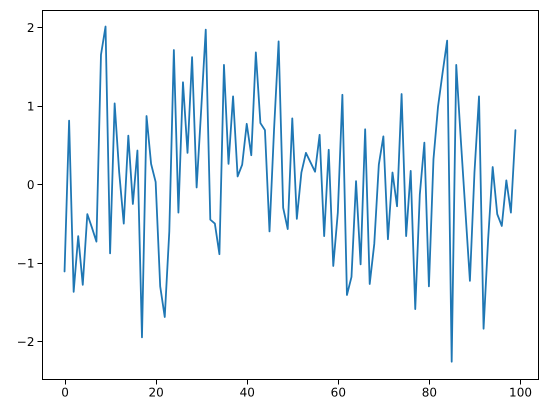 This screenshot has width=546, height=413. I want to click on y-tick-label: 1, so click(30, 106).